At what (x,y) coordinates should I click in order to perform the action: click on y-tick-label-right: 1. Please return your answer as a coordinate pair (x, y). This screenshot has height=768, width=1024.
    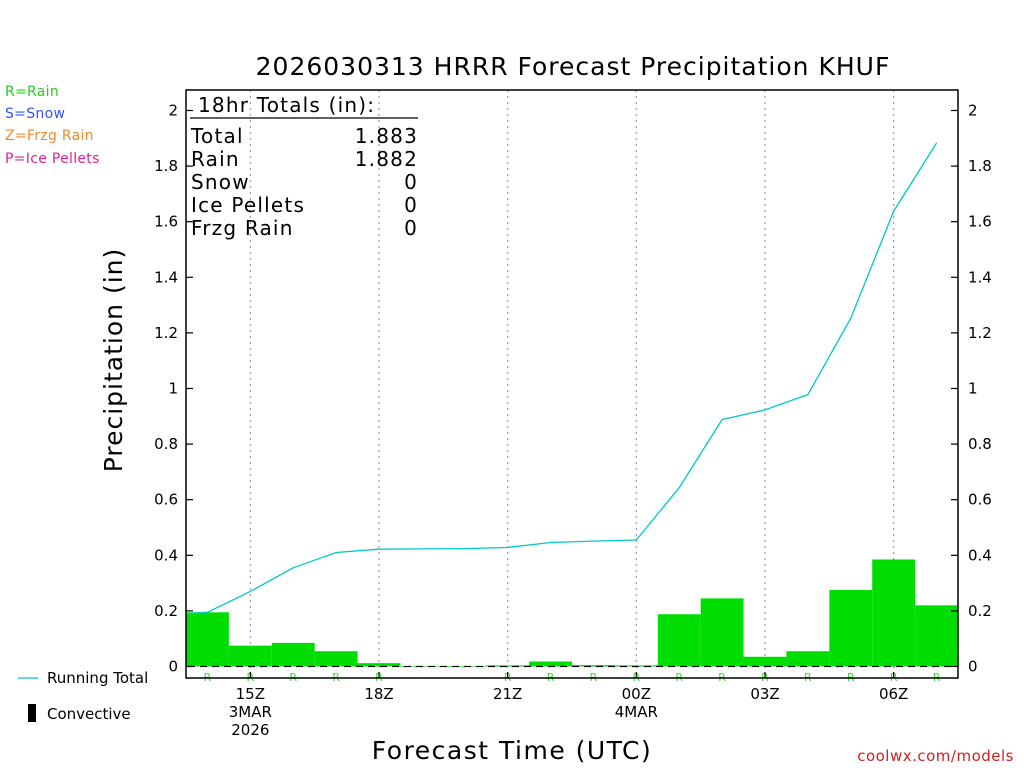
    Looking at the image, I should click on (973, 389).